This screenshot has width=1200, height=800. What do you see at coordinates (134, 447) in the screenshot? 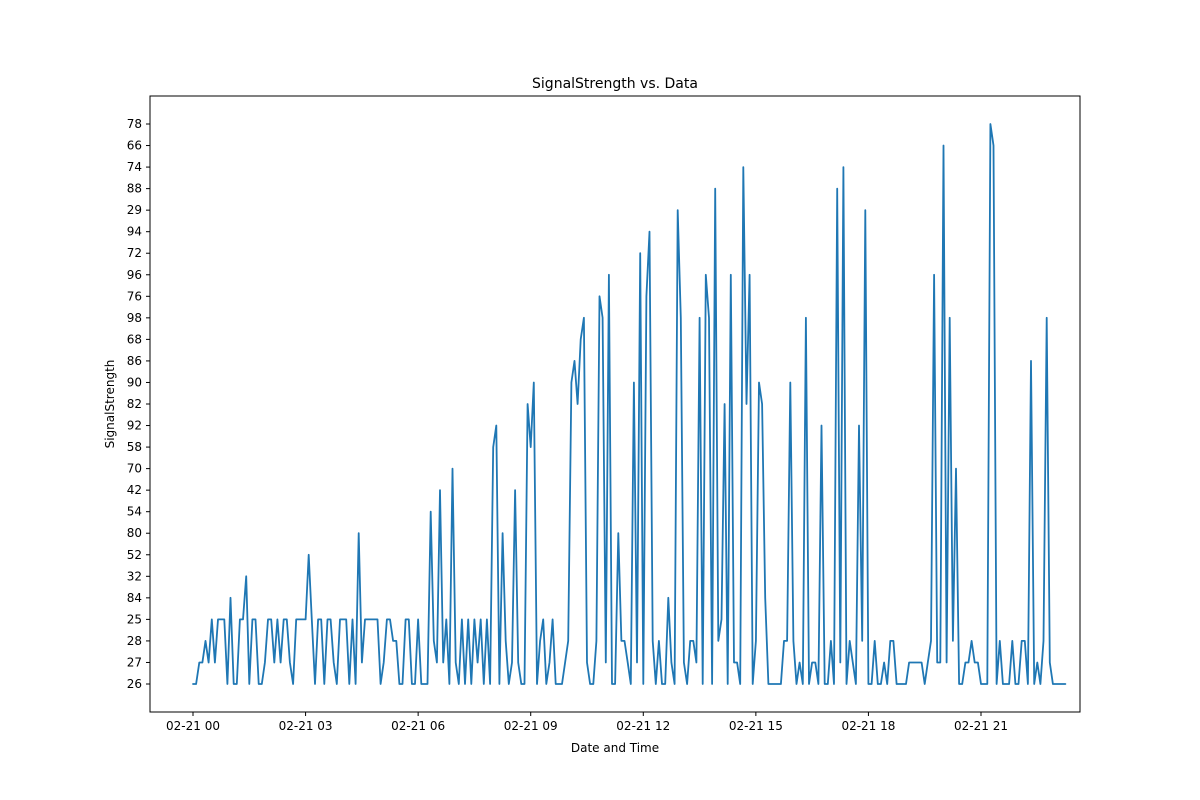
I see `y-tick-label: 58` at bounding box center [134, 447].